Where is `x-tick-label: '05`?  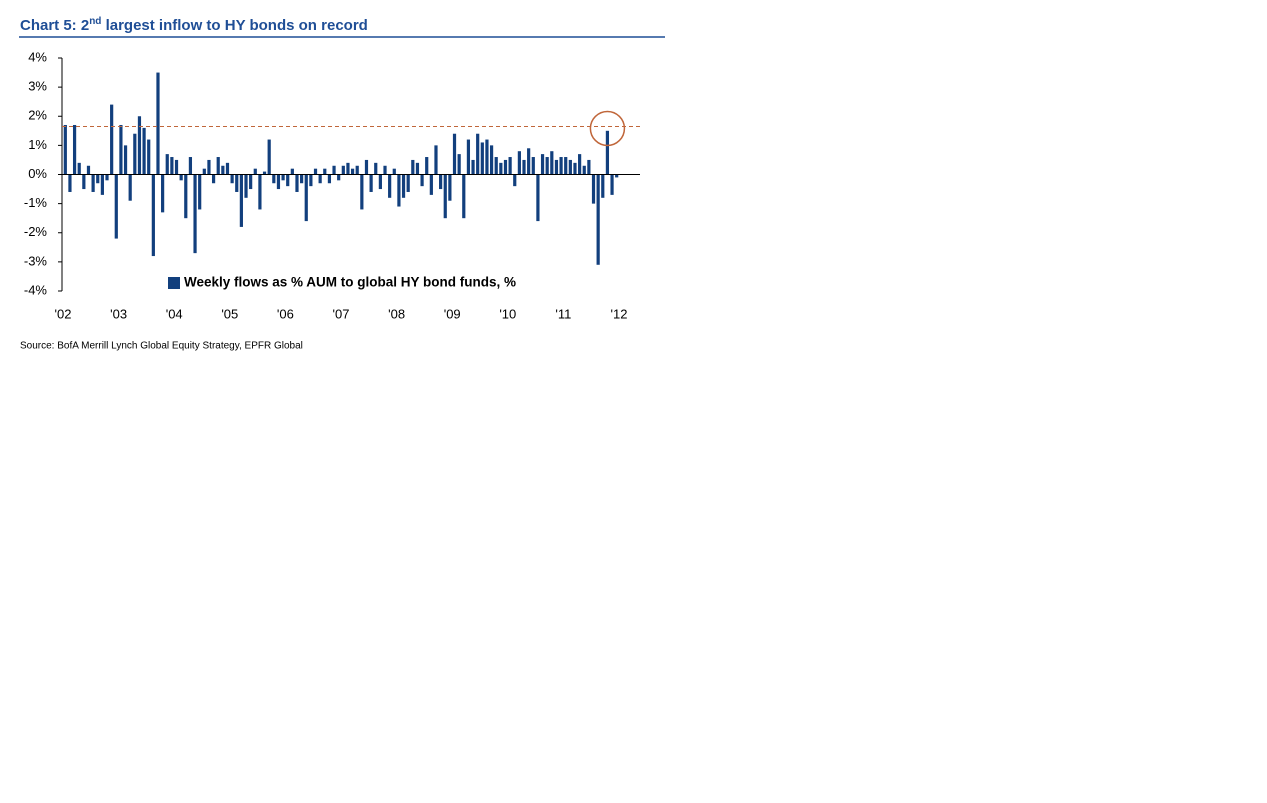
x-tick-label: '05 is located at coordinates (229, 313).